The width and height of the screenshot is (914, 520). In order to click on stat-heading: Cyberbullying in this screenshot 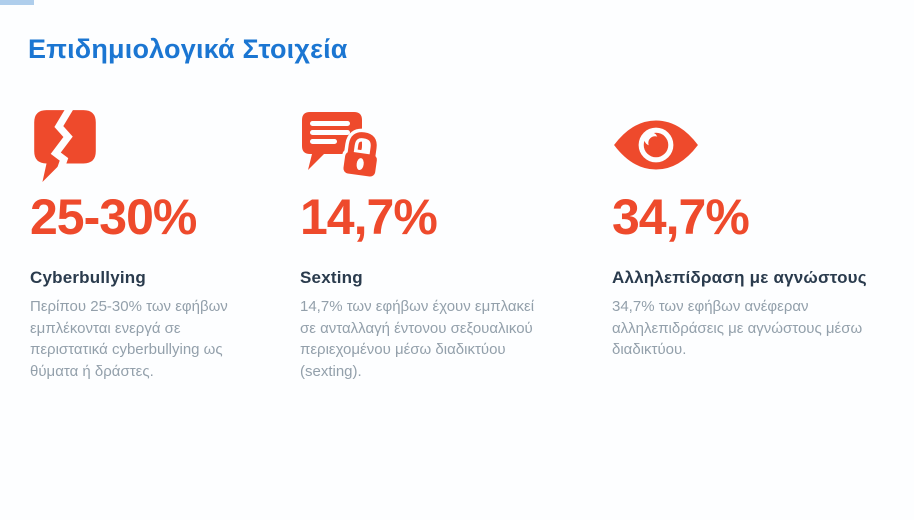, I will do `click(88, 277)`.